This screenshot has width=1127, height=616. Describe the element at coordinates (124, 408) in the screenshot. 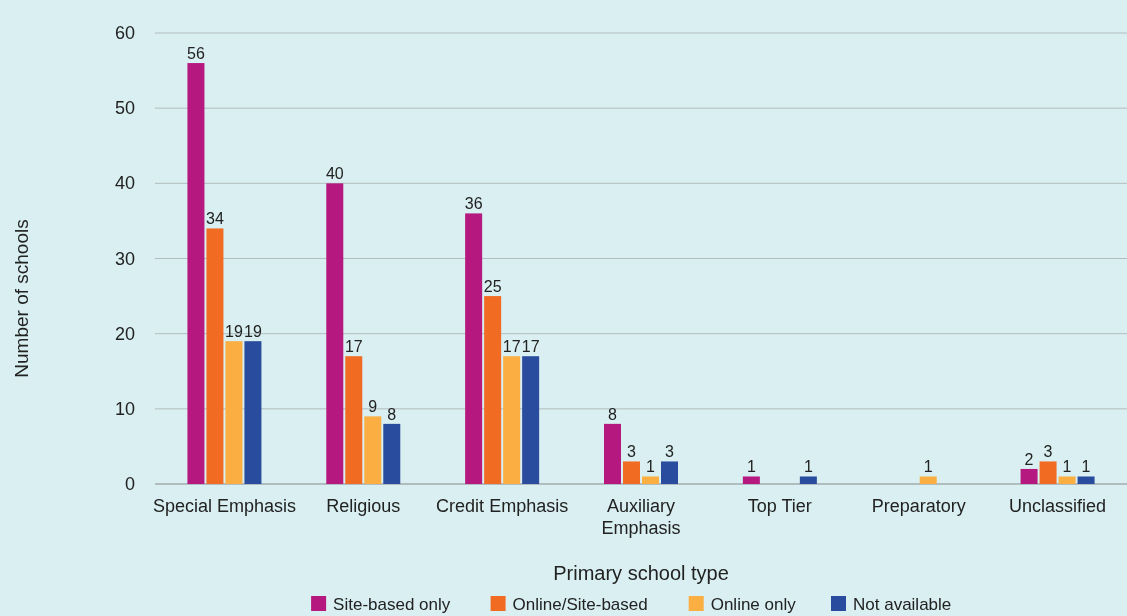

I see `y-tick-label: 10` at that location.